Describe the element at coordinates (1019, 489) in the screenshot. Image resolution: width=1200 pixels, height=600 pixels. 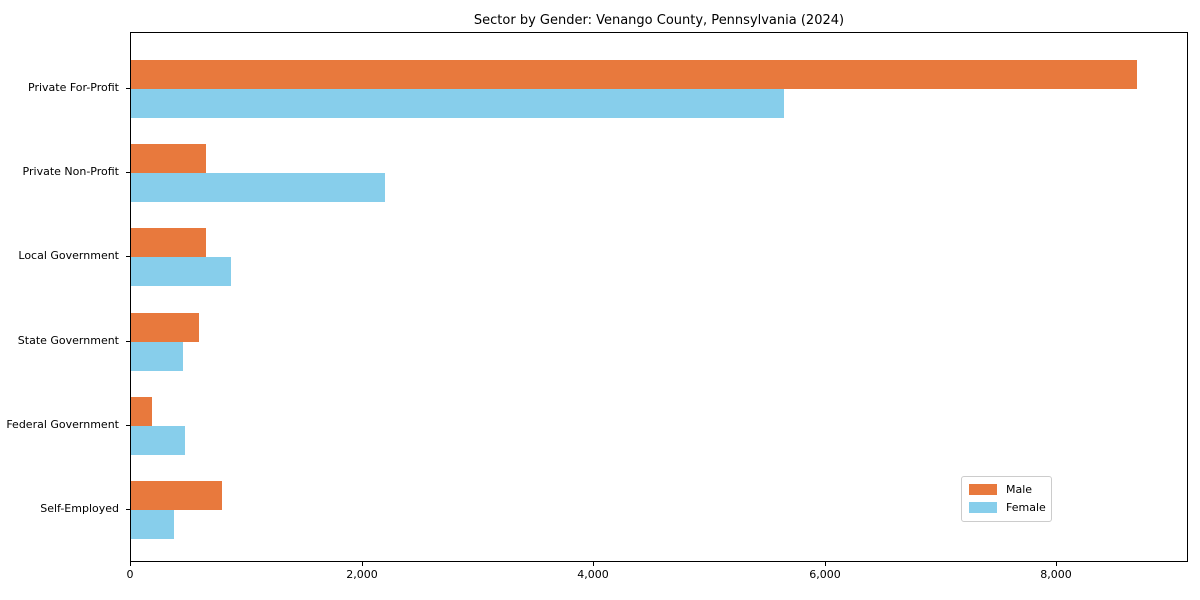
I see `legend-label: Male` at that location.